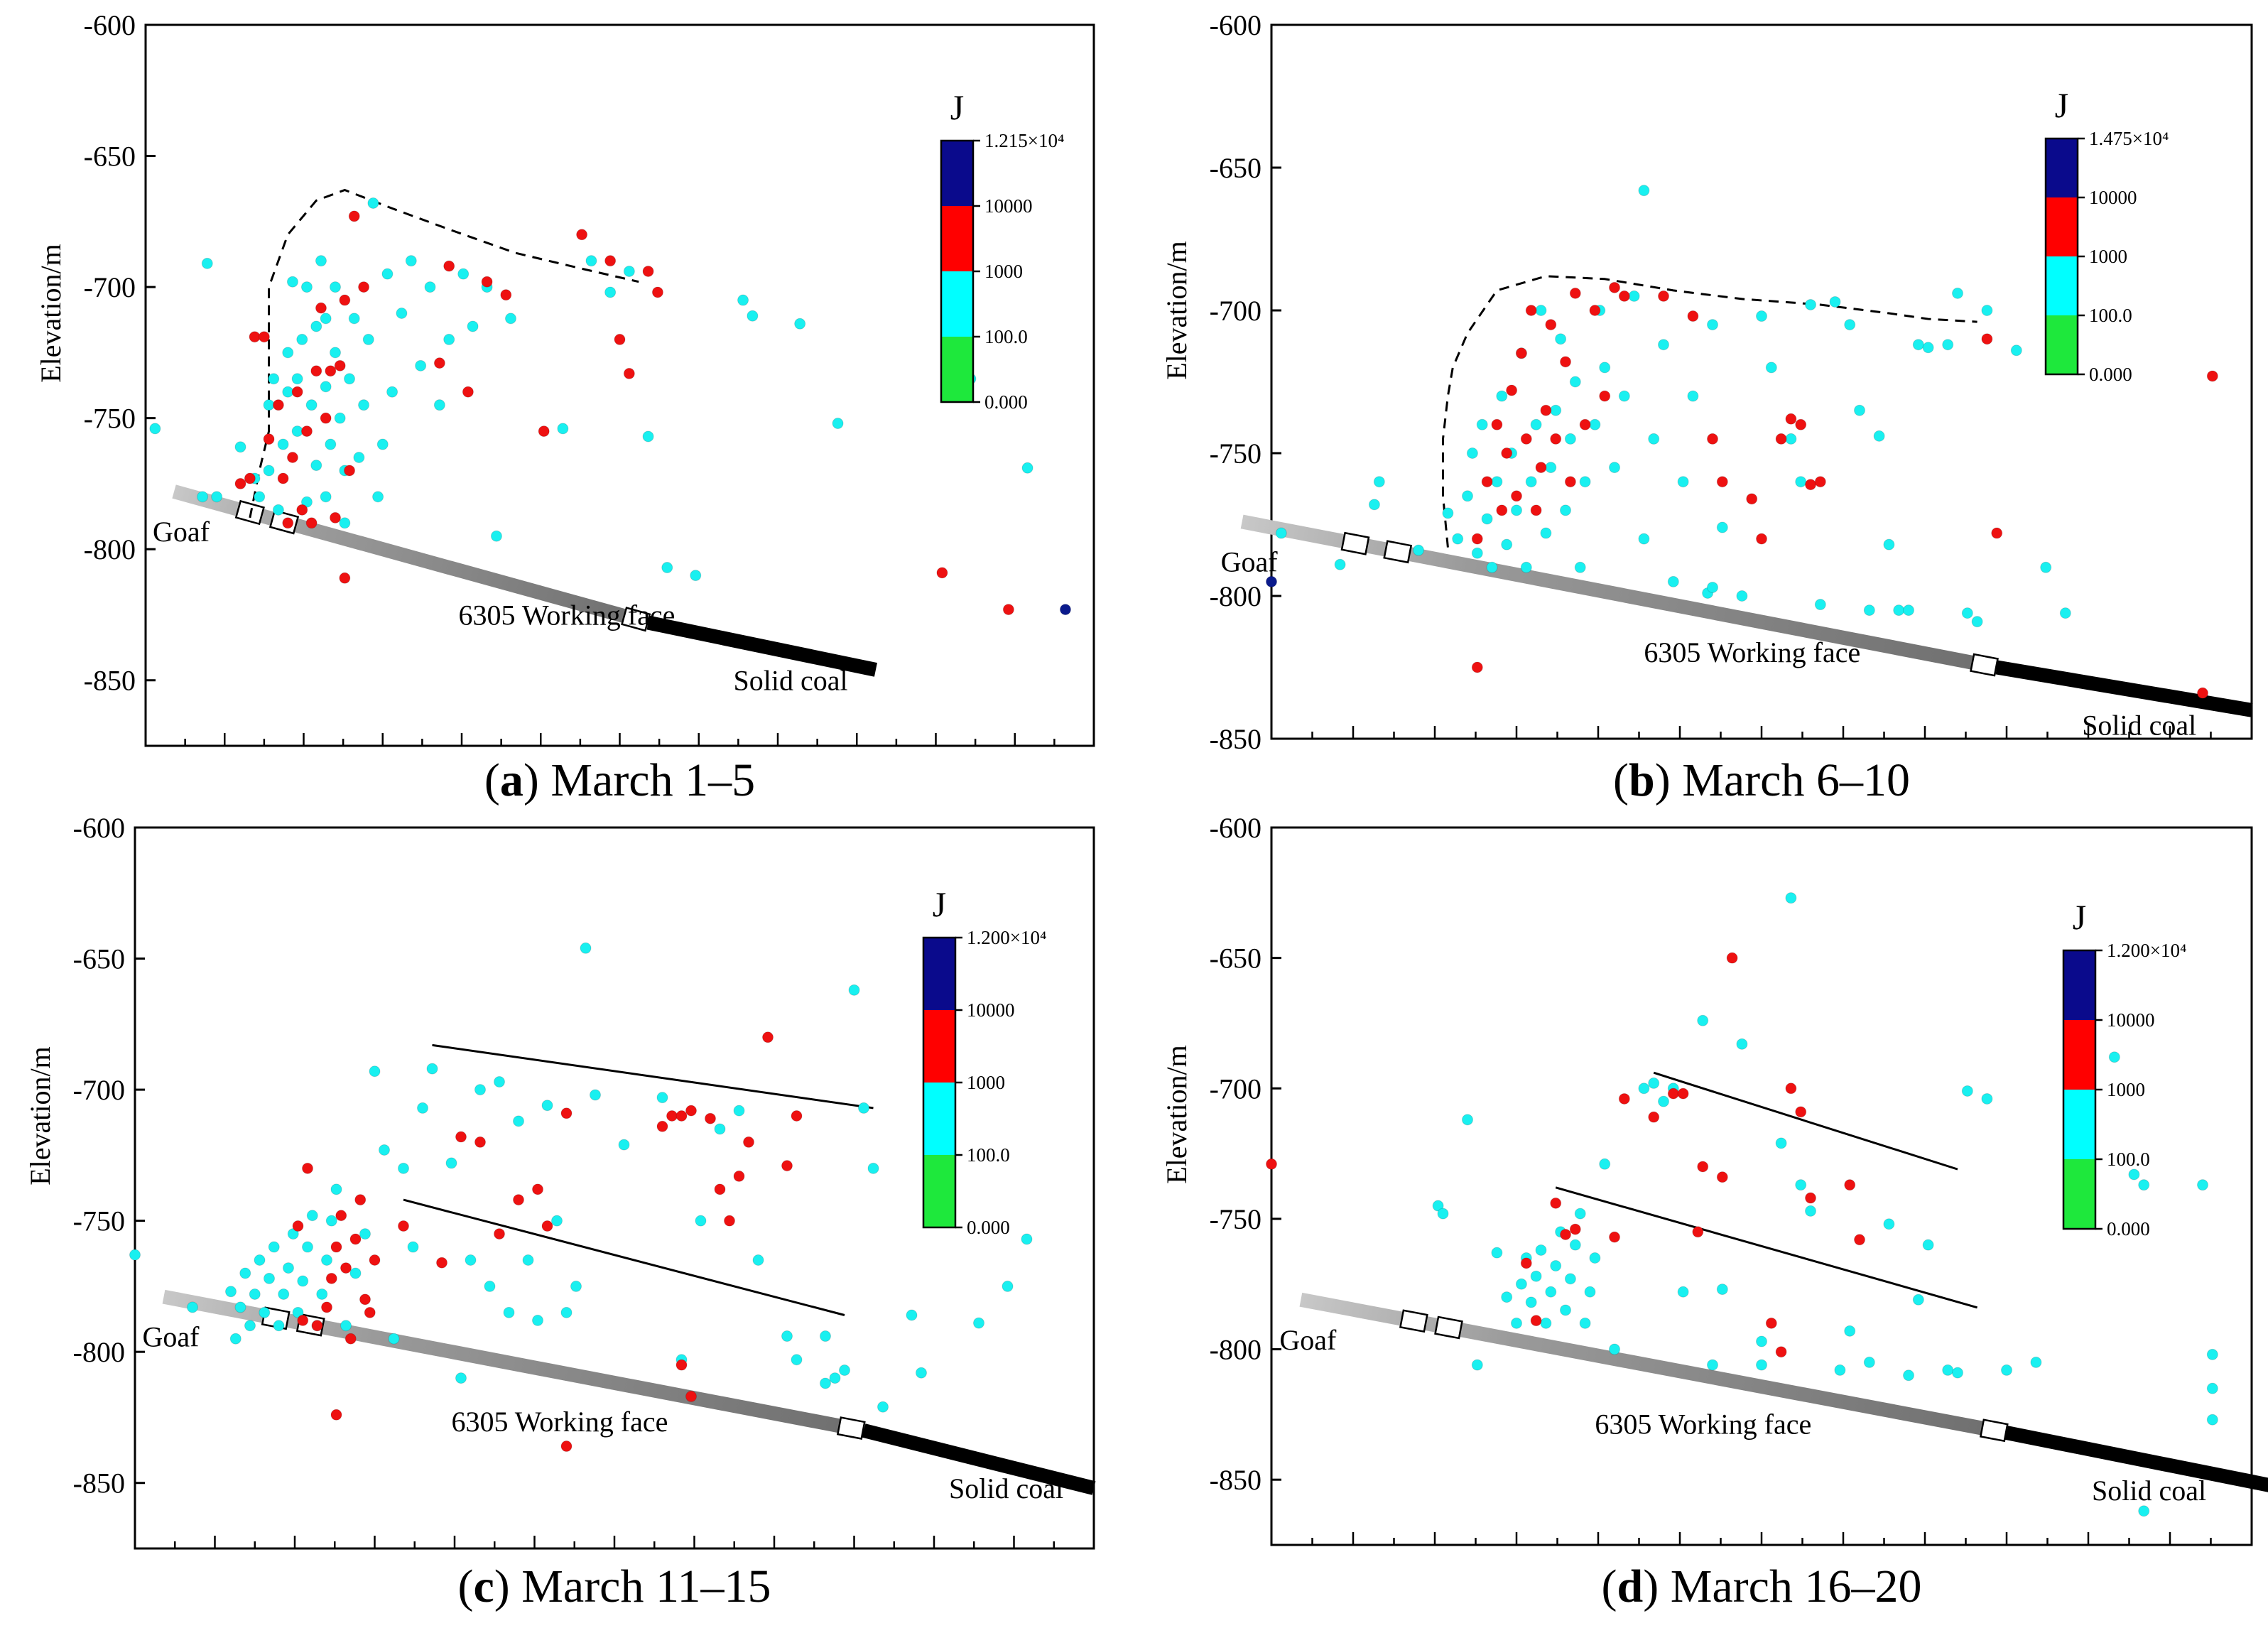 The height and width of the screenshot is (1633, 2268). Describe the element at coordinates (2108, 256) in the screenshot. I see `legend-label: 1000` at that location.